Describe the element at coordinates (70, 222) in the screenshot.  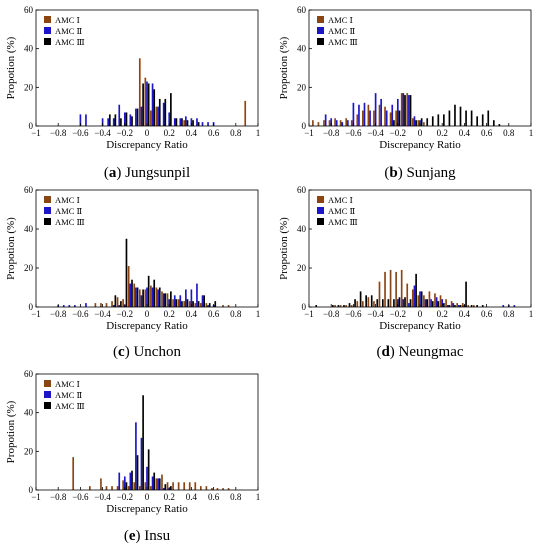
I see `legend-label: AMC Ⅲ` at that location.